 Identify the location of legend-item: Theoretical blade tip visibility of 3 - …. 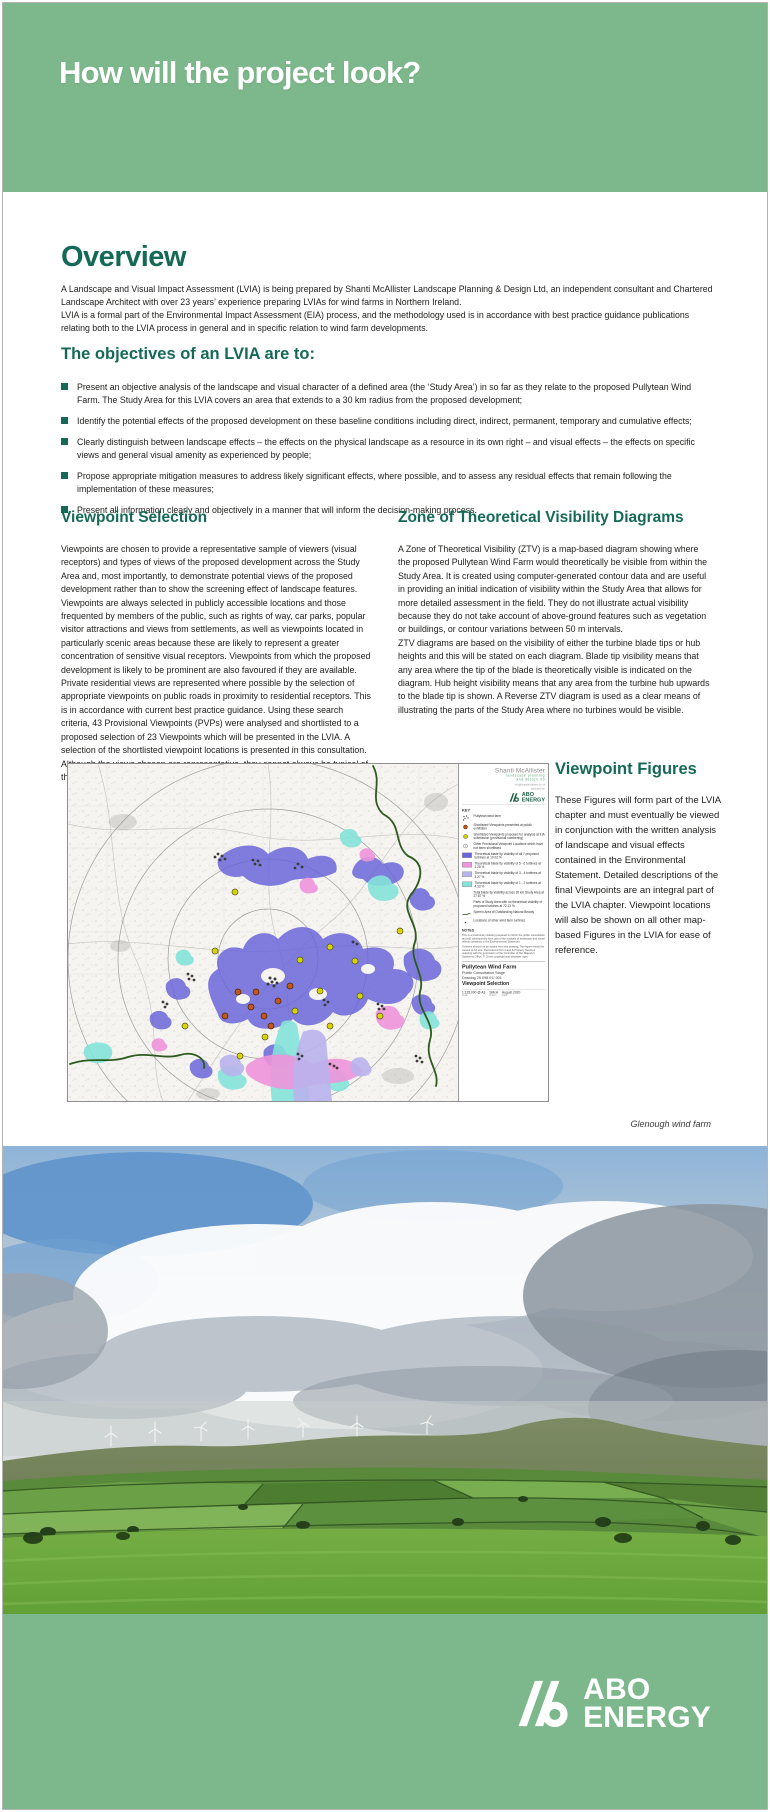
(503, 875).